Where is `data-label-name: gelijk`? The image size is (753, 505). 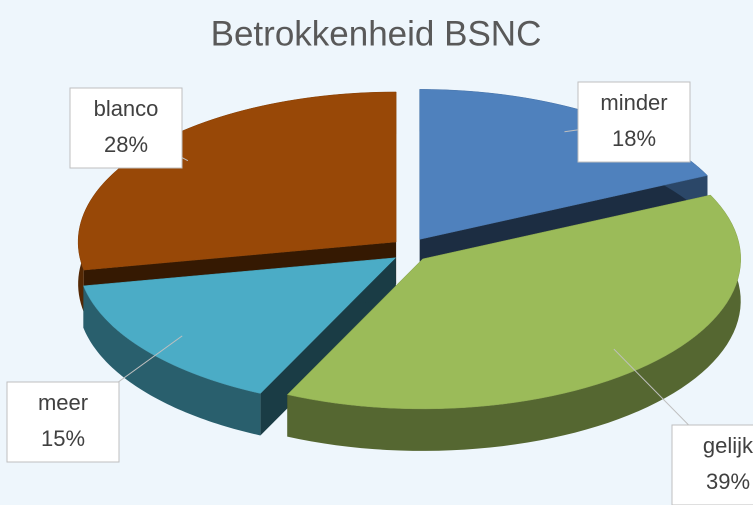
data-label-name: gelijk is located at coordinates (728, 445).